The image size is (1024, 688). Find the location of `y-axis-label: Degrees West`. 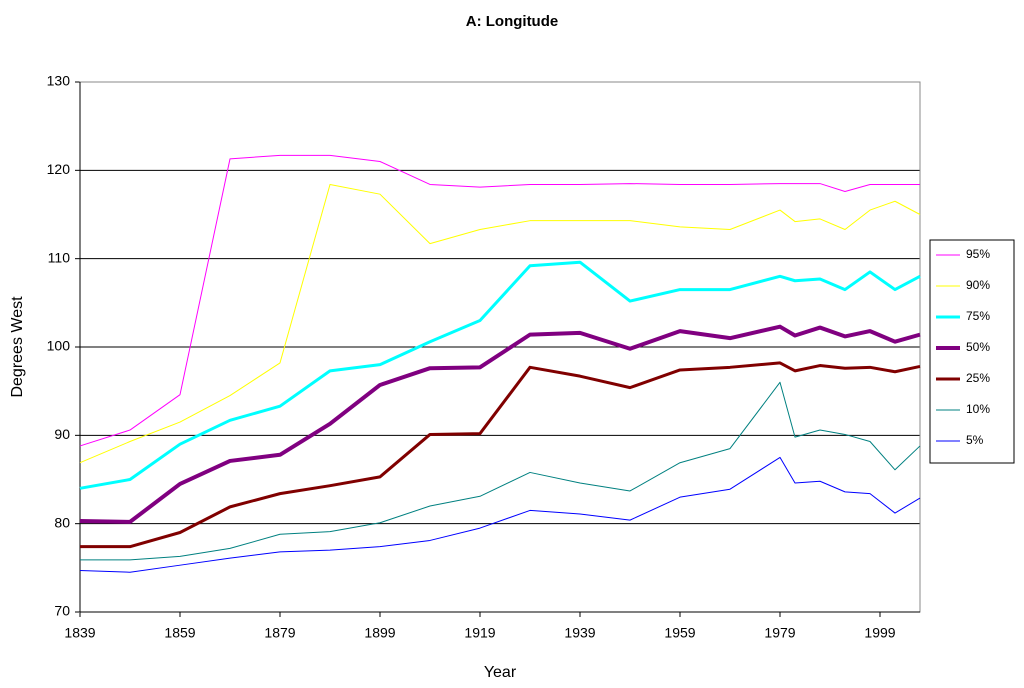

y-axis-label: Degrees West is located at coordinates (17, 347).